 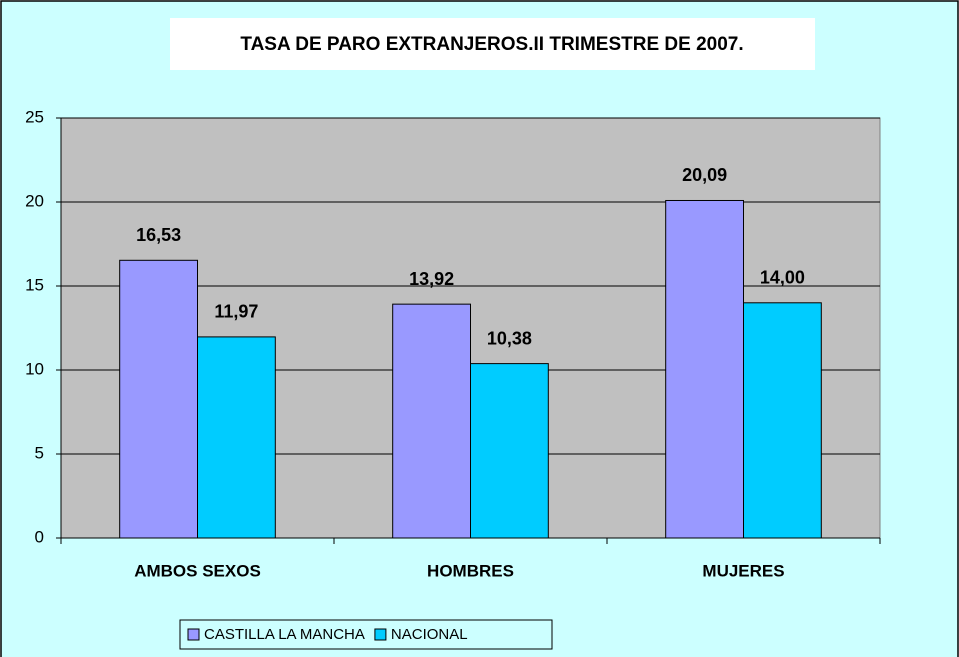 What do you see at coordinates (236, 312) in the screenshot?
I see `value-label: 11,97` at bounding box center [236, 312].